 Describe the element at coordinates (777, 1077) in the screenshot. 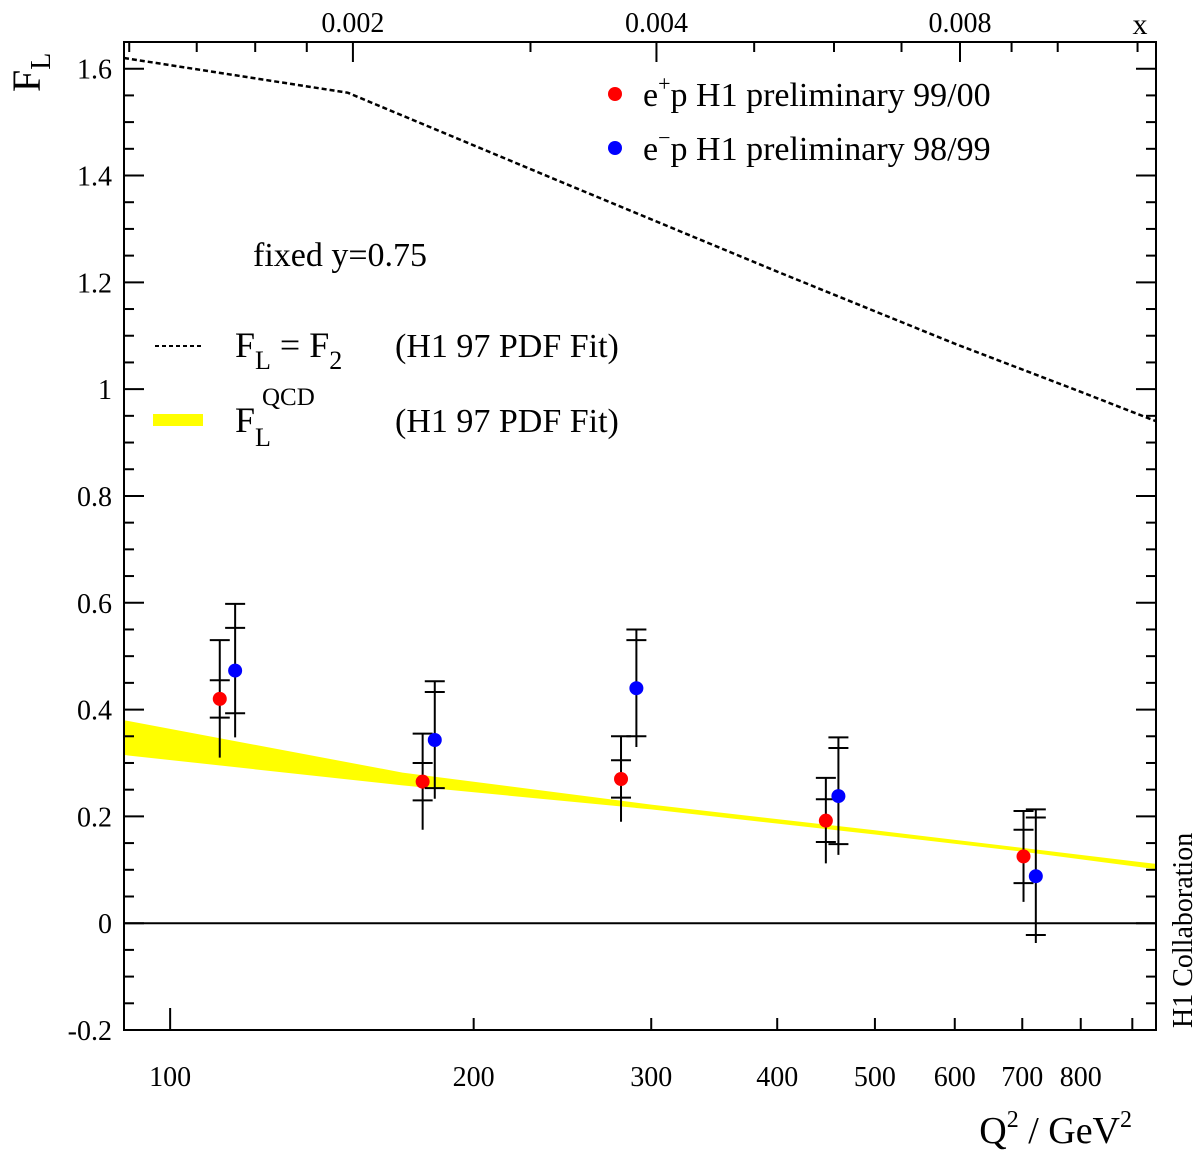

I see `x-tick-label: 400` at that location.